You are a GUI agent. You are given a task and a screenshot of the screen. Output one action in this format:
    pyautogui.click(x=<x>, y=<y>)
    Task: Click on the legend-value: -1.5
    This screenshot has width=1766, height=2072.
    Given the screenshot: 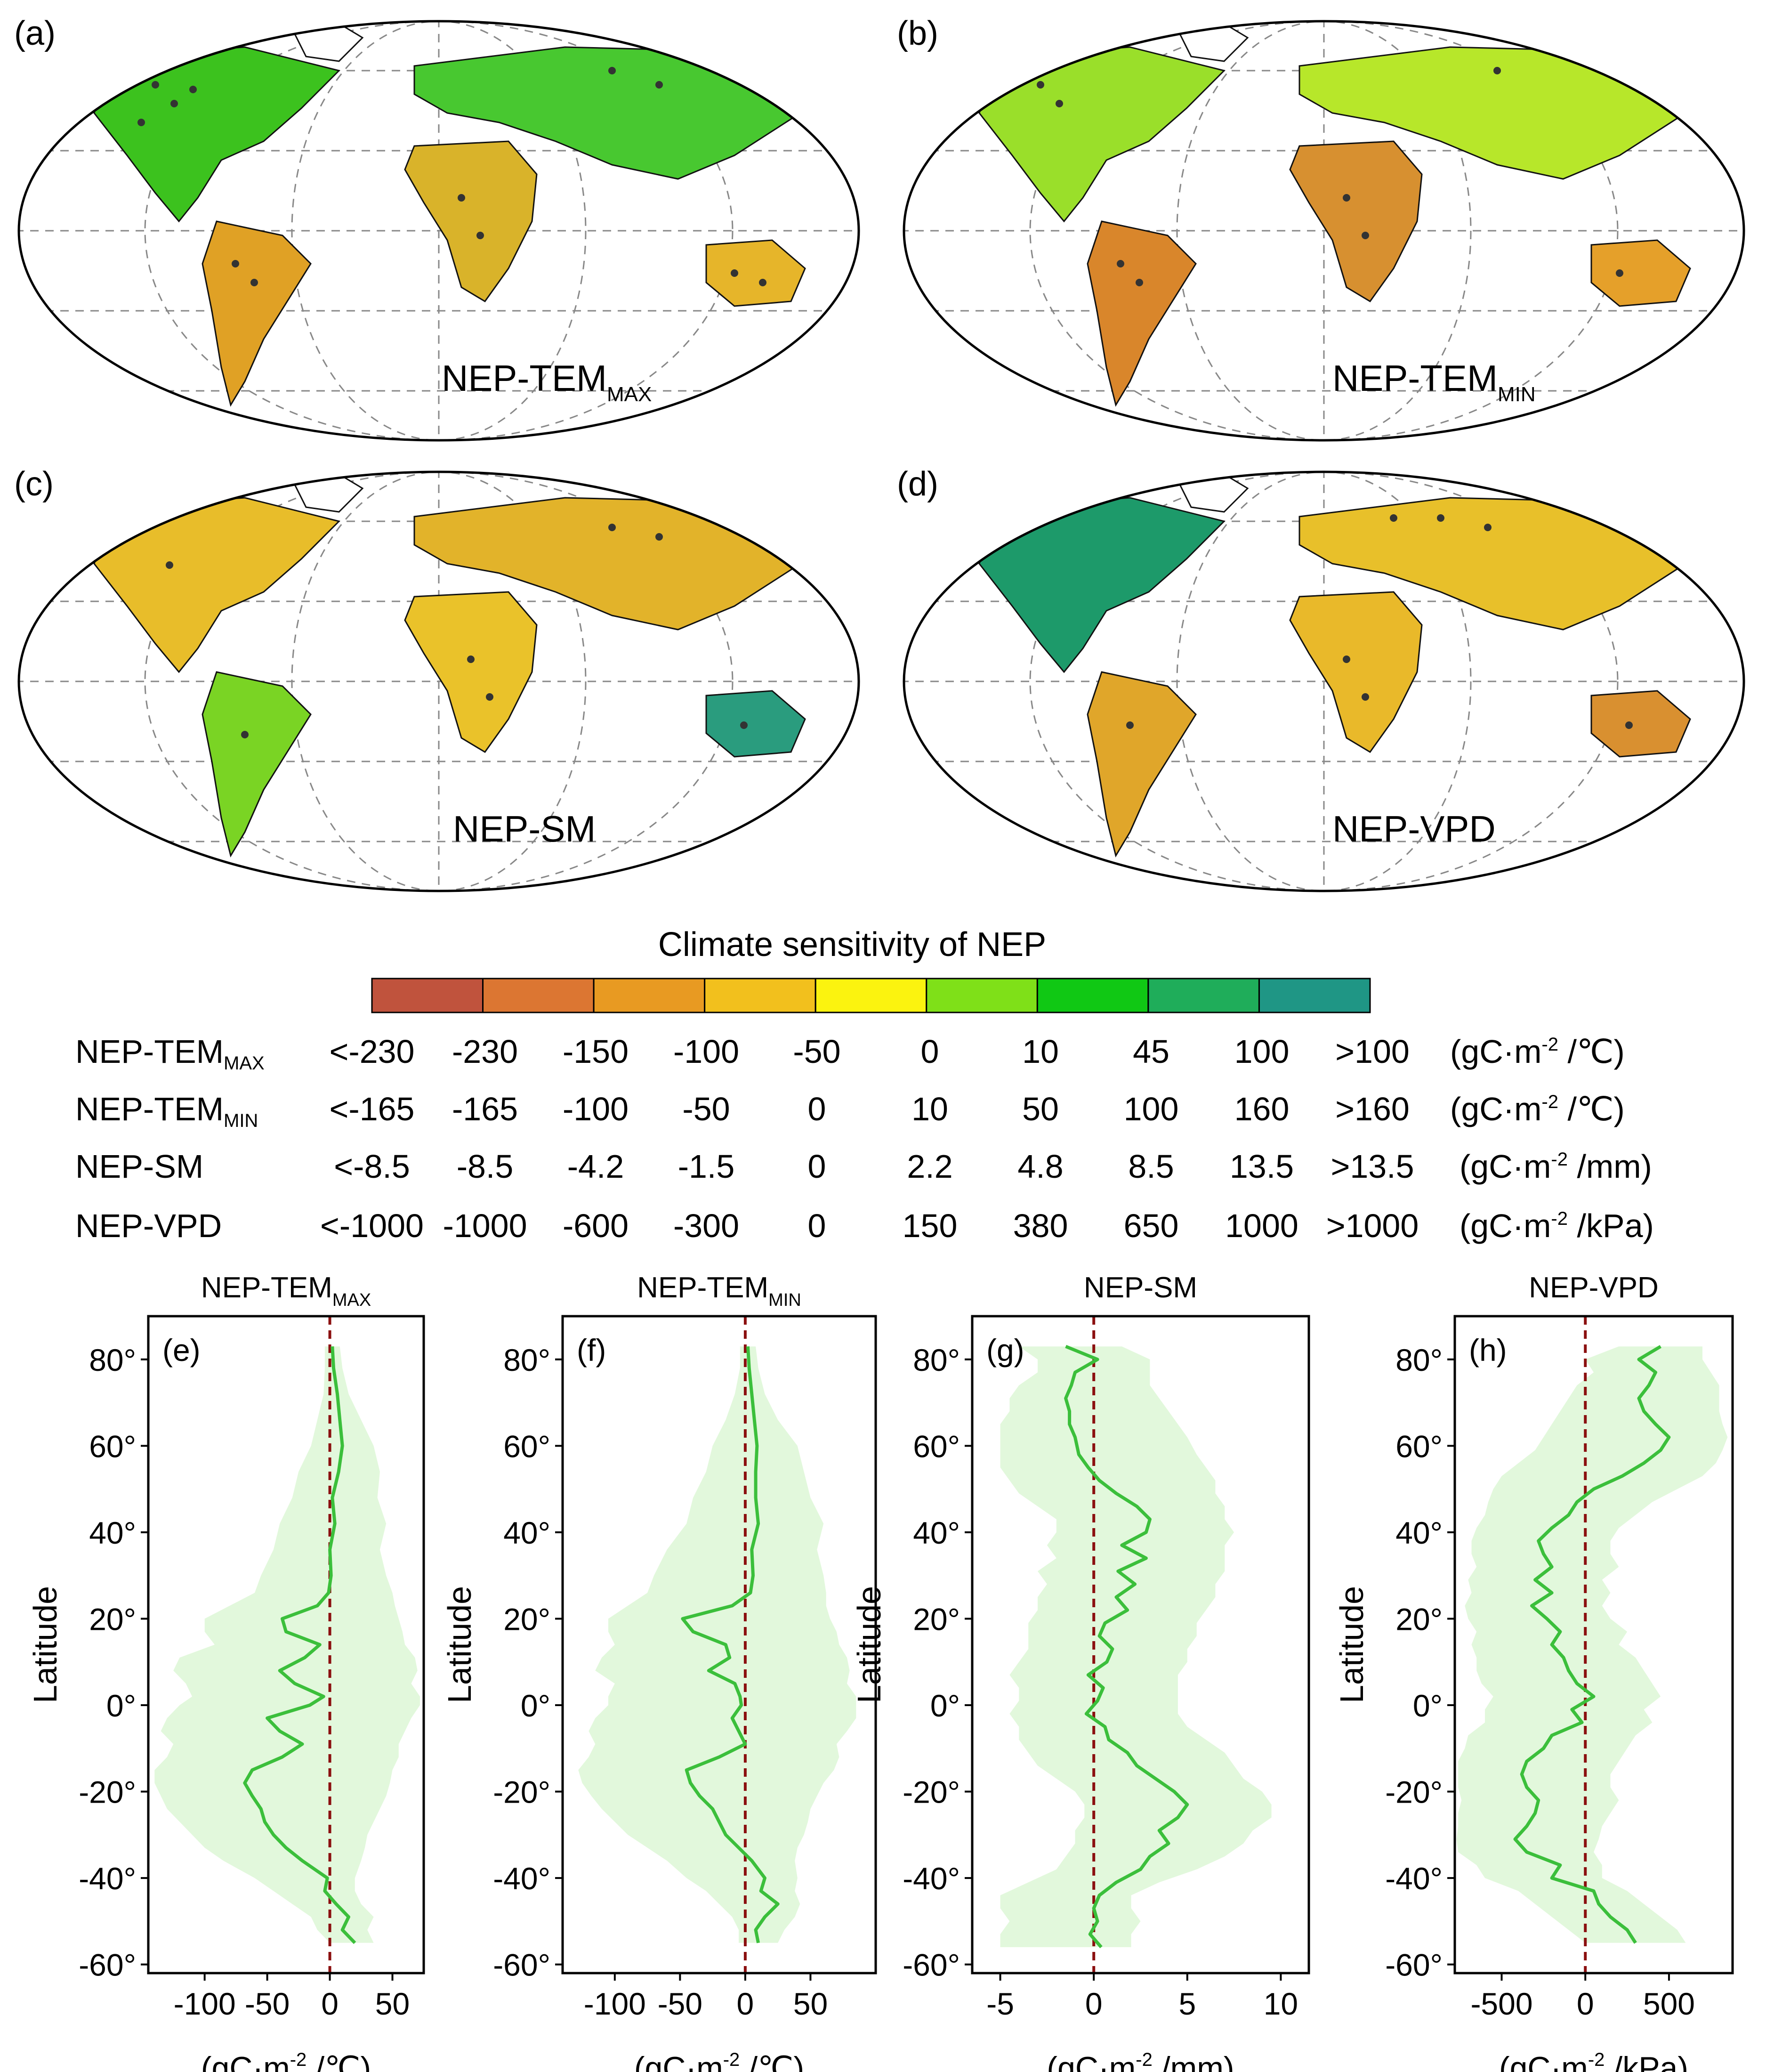 What is the action you would take?
    pyautogui.click(x=706, y=1166)
    